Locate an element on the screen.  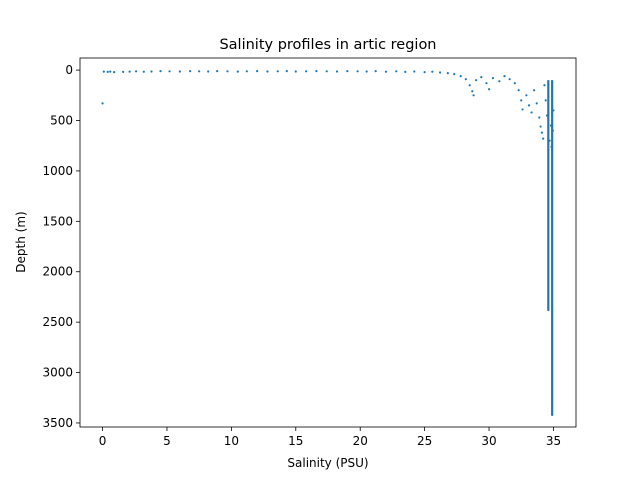
y-tick-label: 3000 is located at coordinates (57, 373).